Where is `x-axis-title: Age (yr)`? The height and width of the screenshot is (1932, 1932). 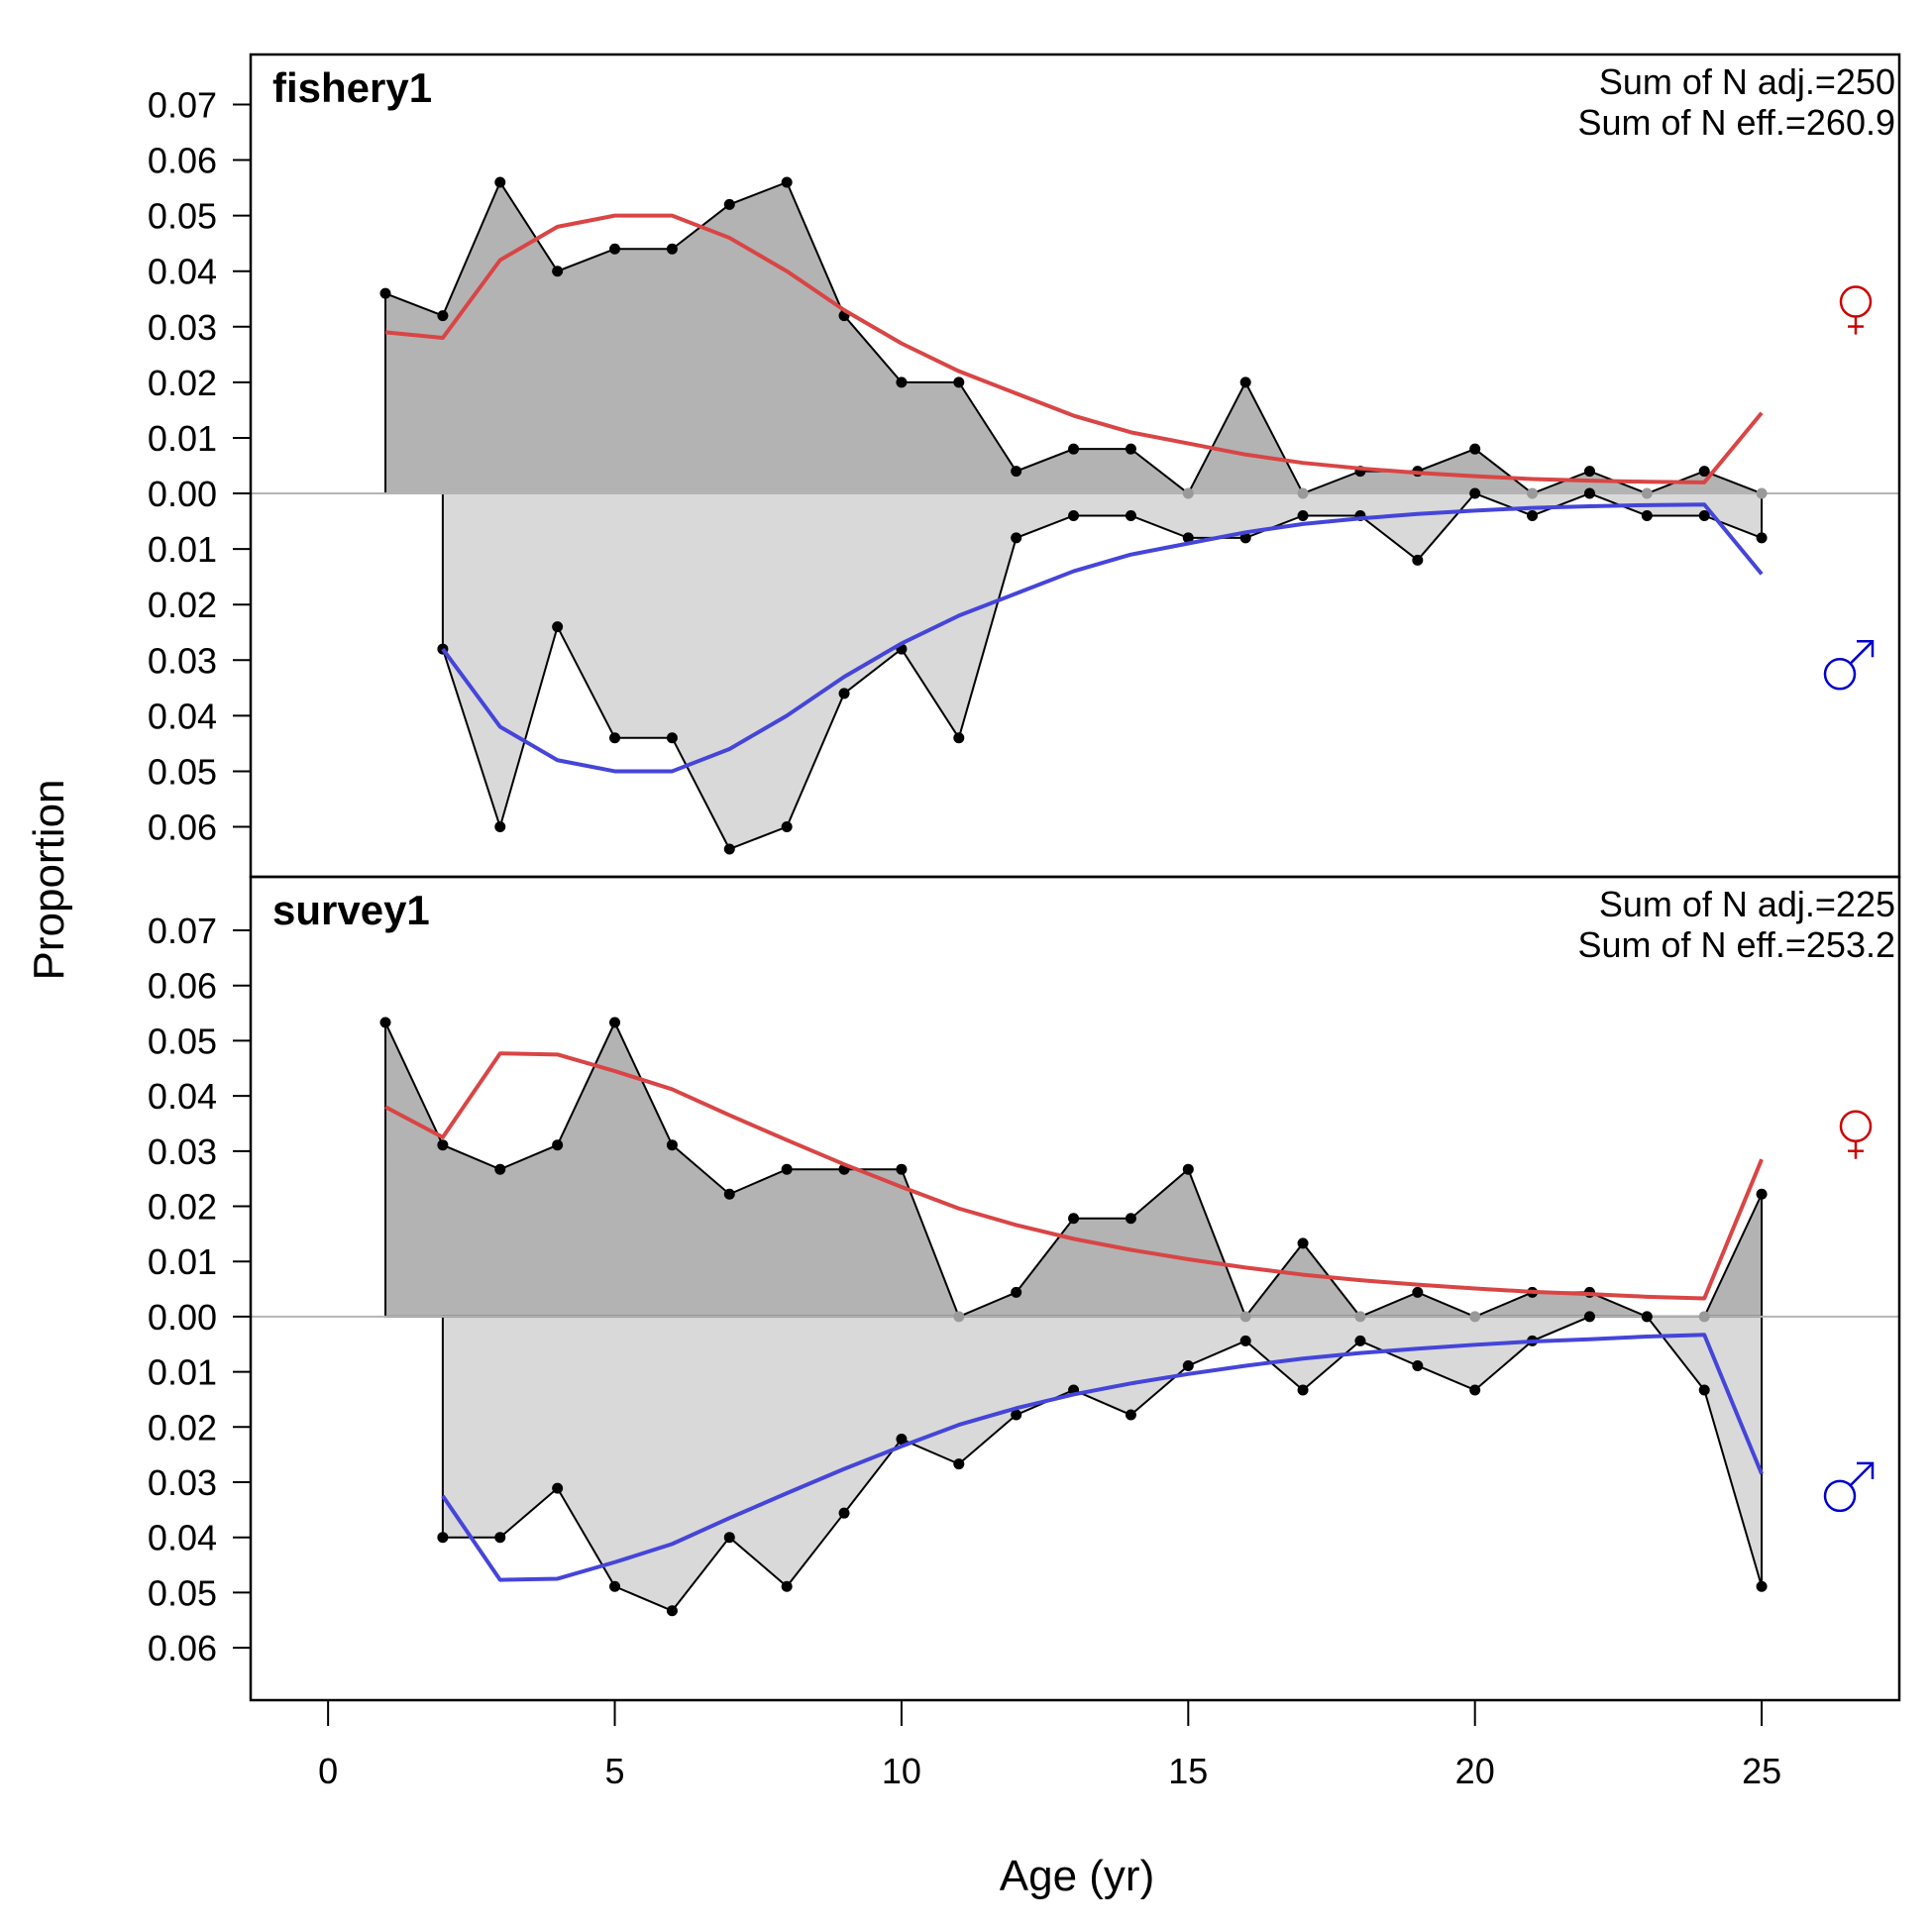
x-axis-title: Age (yr) is located at coordinates (1077, 1876).